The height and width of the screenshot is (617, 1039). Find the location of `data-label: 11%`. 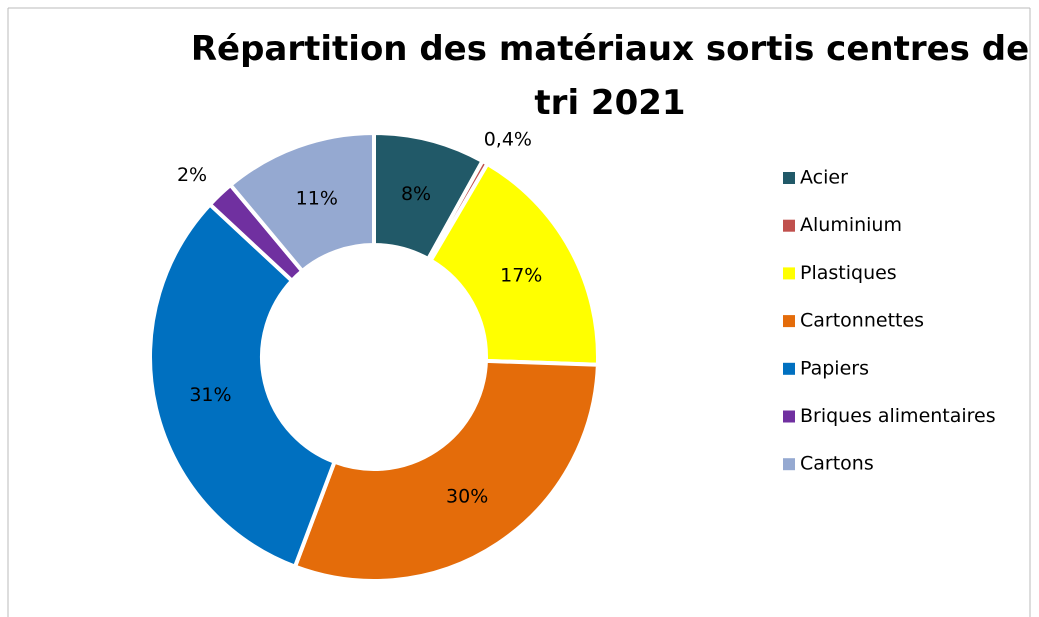

data-label: 11% is located at coordinates (317, 199).